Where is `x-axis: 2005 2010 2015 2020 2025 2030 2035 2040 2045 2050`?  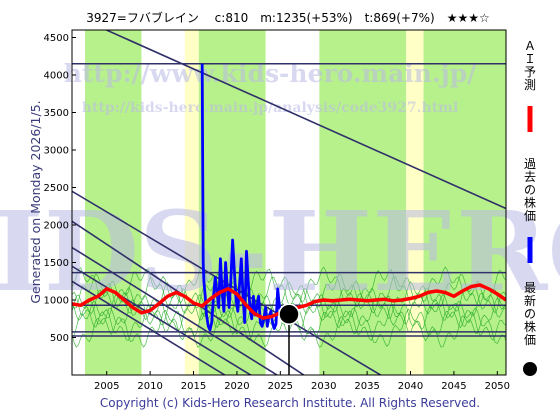 x-axis: 2005 2010 2015 2020 2025 2030 2035 2040 2045 2050 is located at coordinates (302, 381).